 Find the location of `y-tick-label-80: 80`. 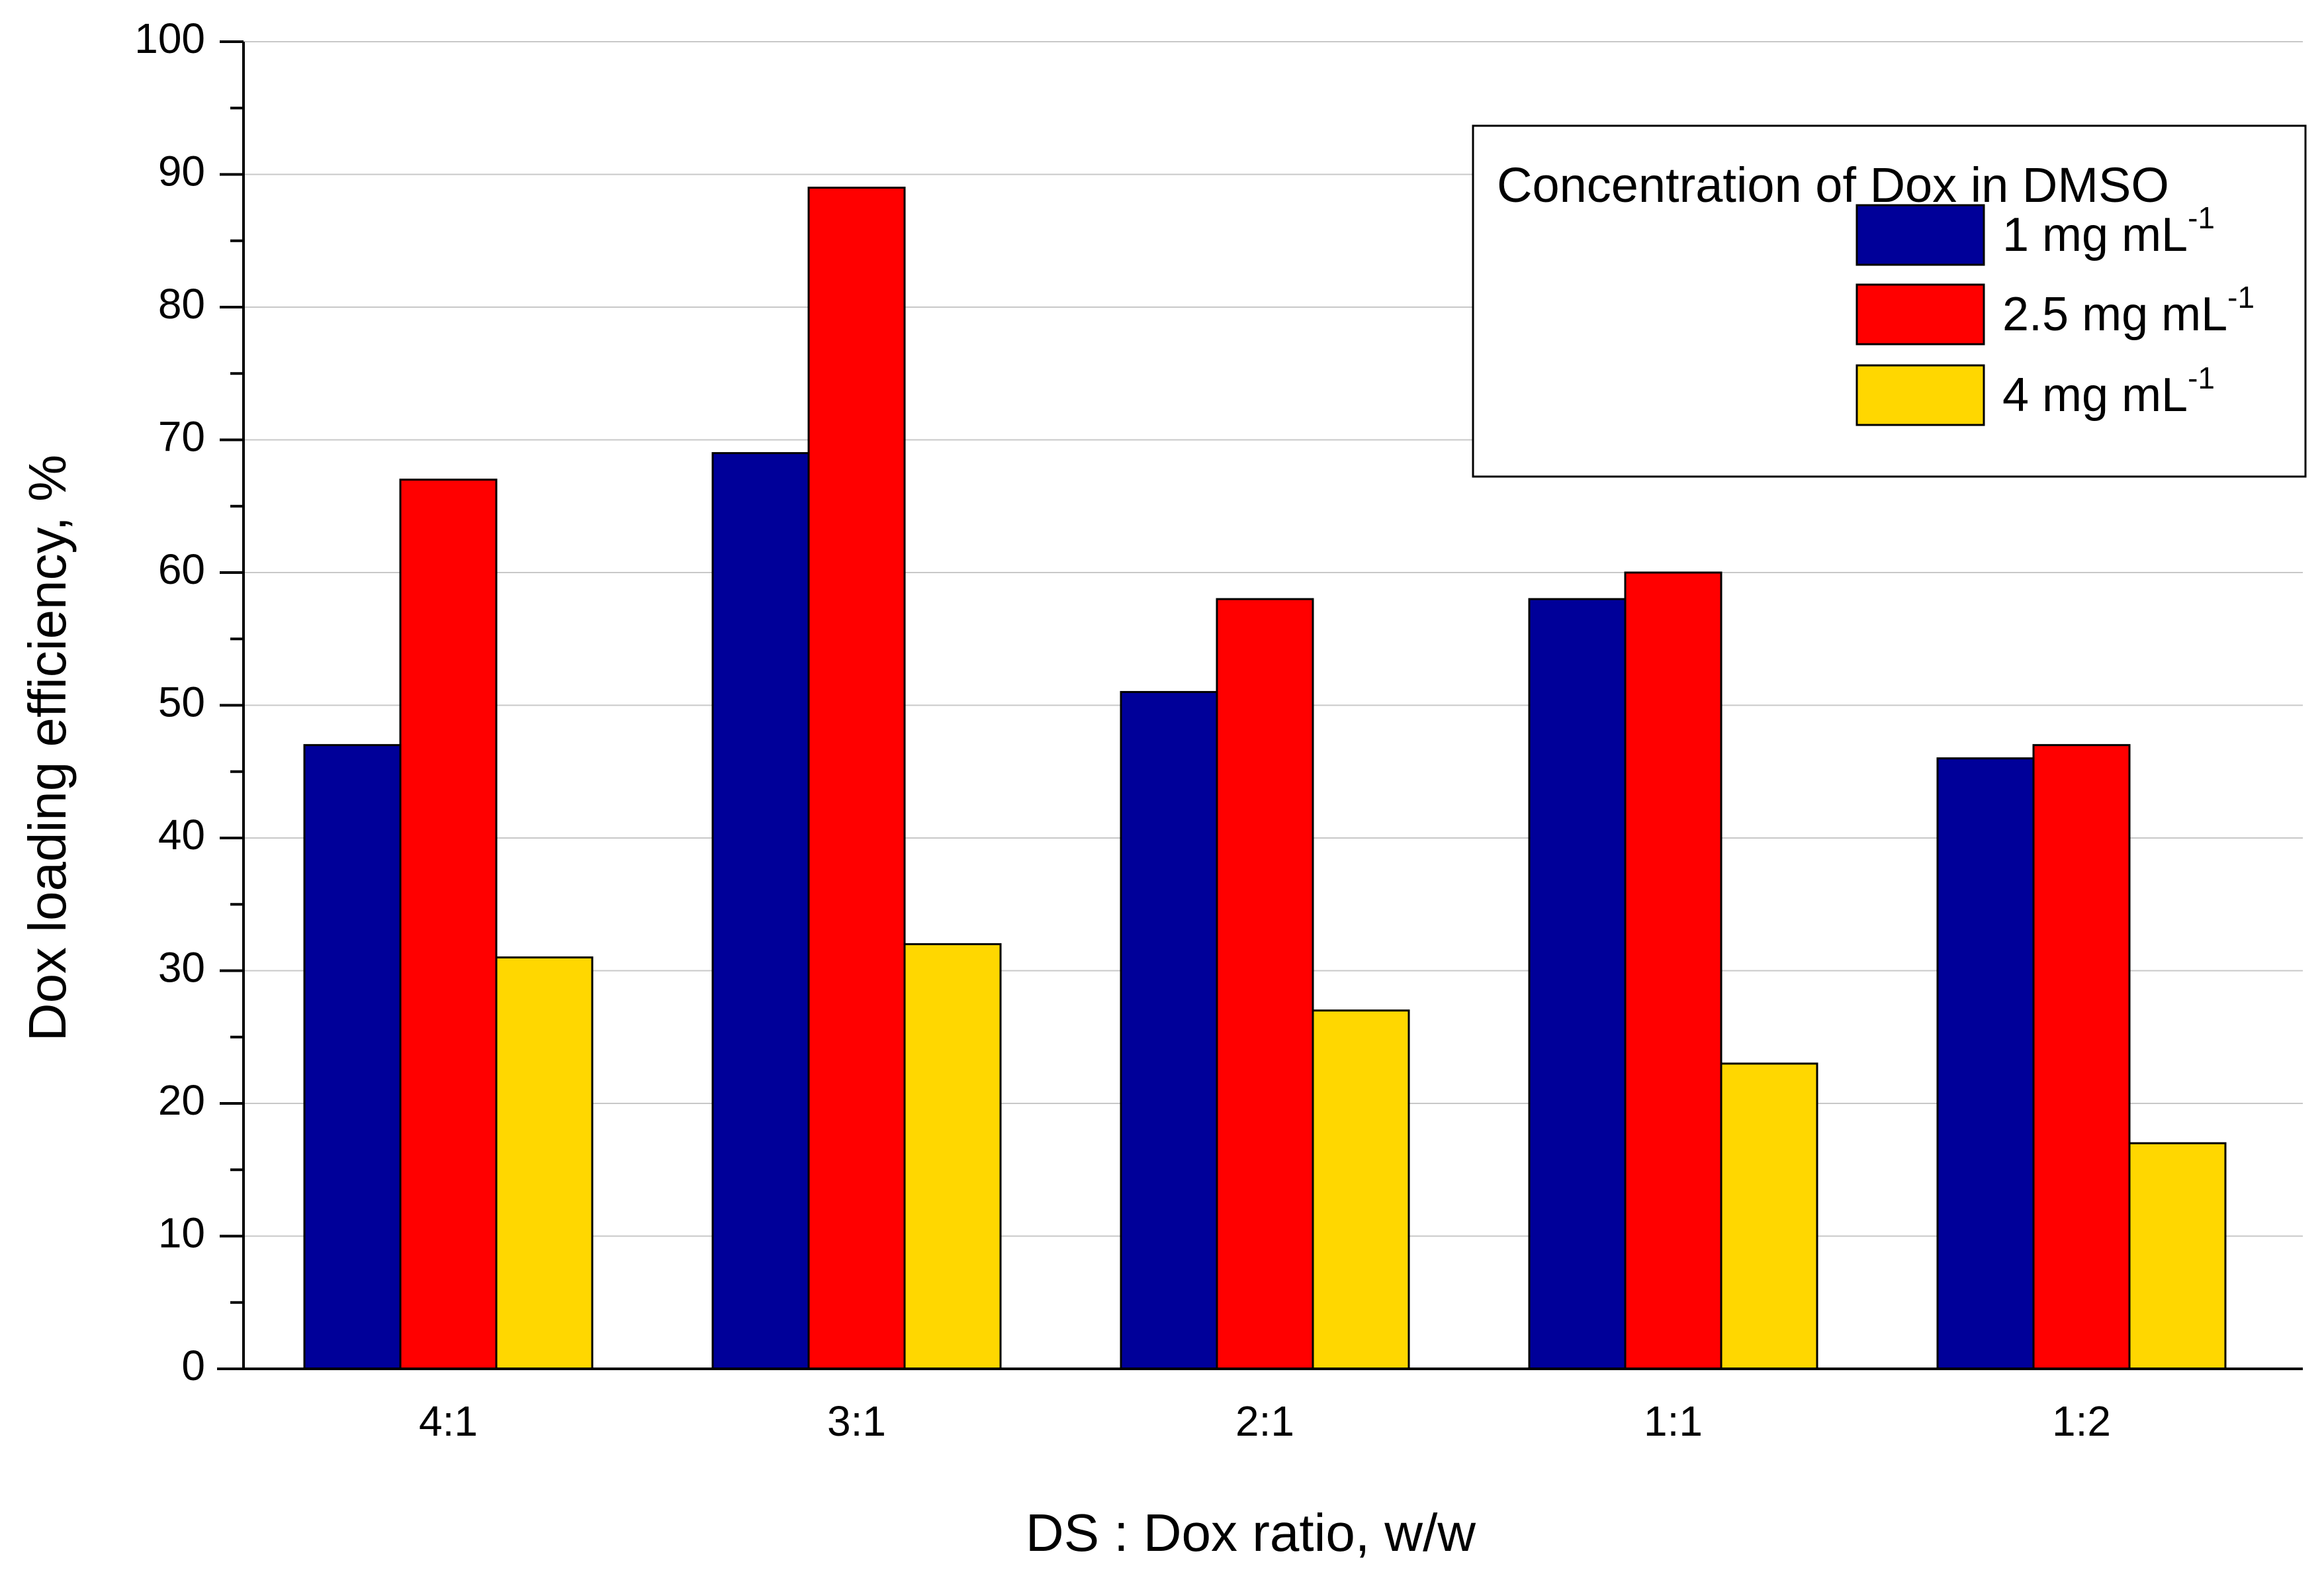

y-tick-label-80: 80 is located at coordinates (181, 304).